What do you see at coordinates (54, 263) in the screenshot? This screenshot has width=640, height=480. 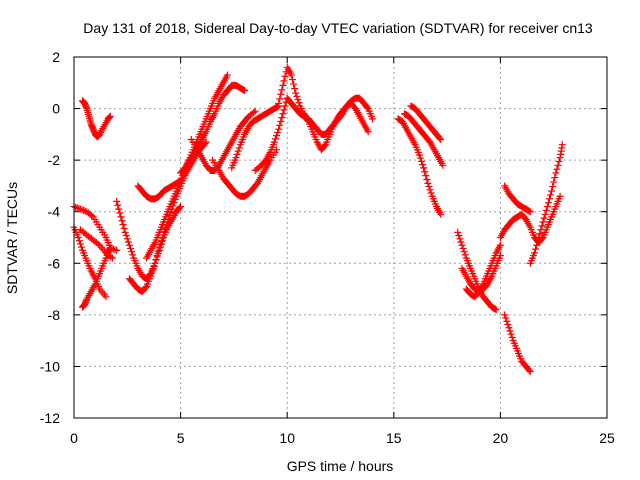 I see `y-tick-label: -6` at bounding box center [54, 263].